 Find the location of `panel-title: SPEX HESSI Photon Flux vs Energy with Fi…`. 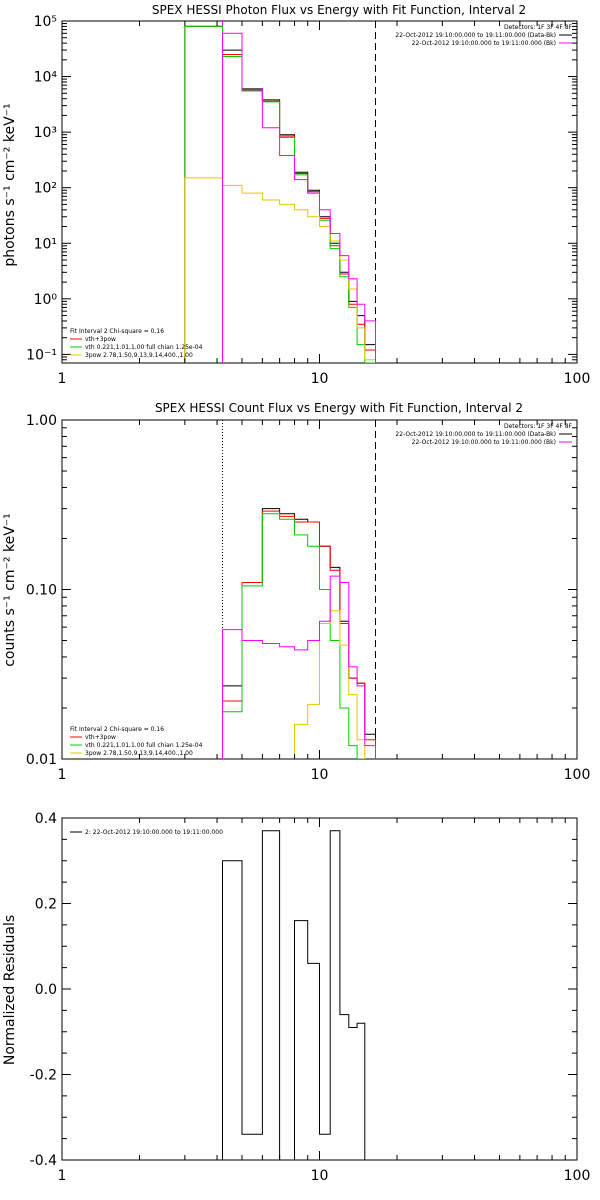

panel-title: SPEX HESSI Photon Flux vs Energy with Fi… is located at coordinates (339, 10).